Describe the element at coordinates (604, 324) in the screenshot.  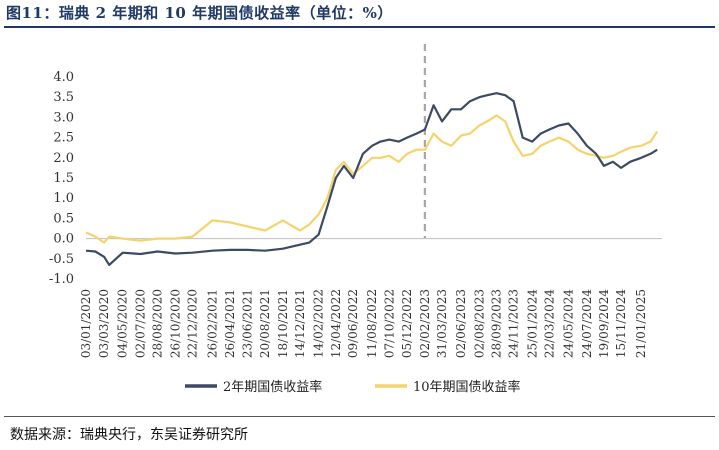
I see `x-tick-label: 19/09/2024` at that location.